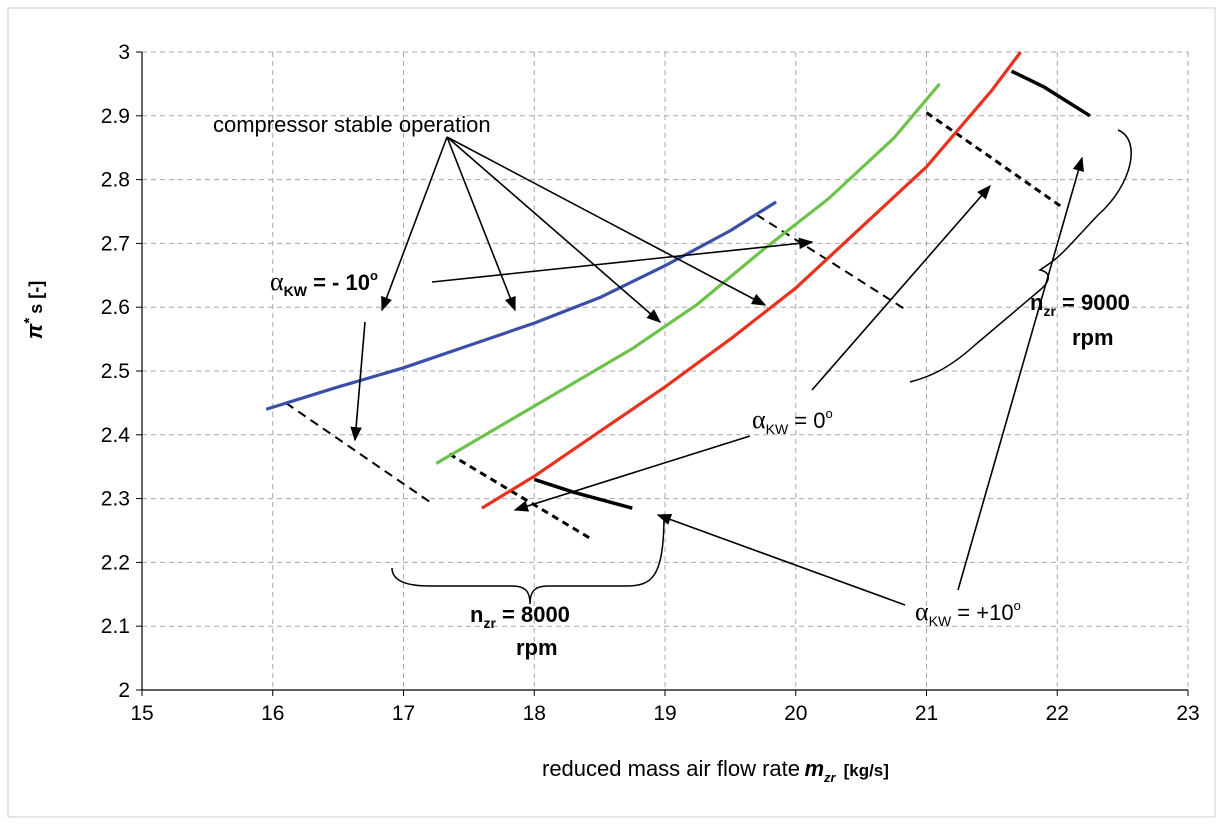  I want to click on arrow-alpha-neg-upper, so click(622, 260).